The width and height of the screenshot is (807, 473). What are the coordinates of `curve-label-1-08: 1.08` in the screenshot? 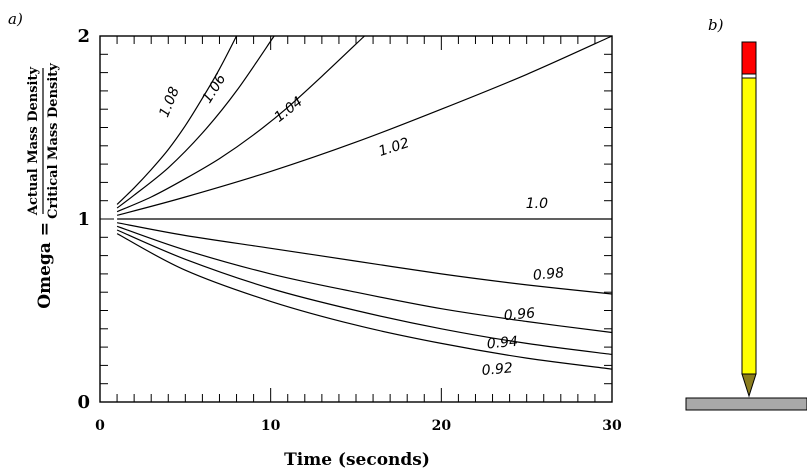 It's located at (169, 102).